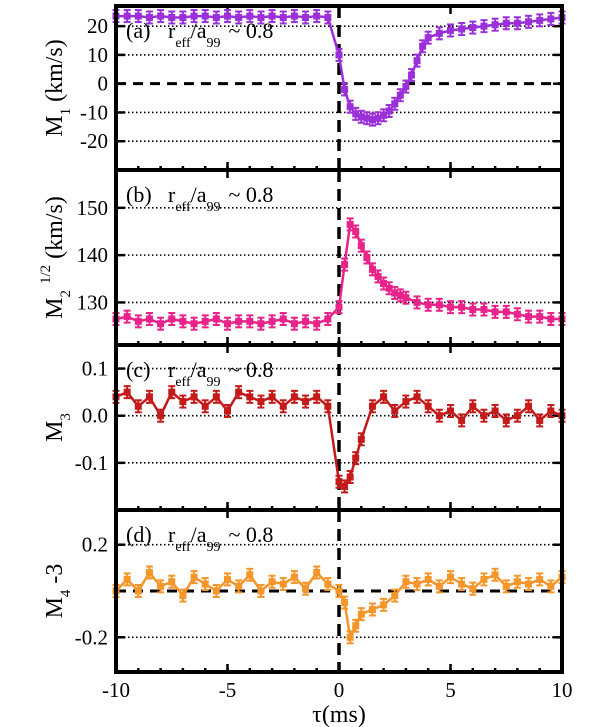 This screenshot has height=727, width=593. Describe the element at coordinates (138, 369) in the screenshot. I see `panel-tag: (c)` at that location.